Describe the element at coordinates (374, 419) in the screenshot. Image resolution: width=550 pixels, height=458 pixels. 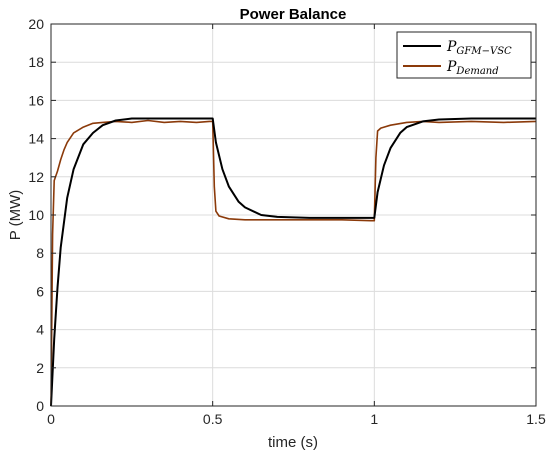
I see `x-tick-label: 1` at that location.